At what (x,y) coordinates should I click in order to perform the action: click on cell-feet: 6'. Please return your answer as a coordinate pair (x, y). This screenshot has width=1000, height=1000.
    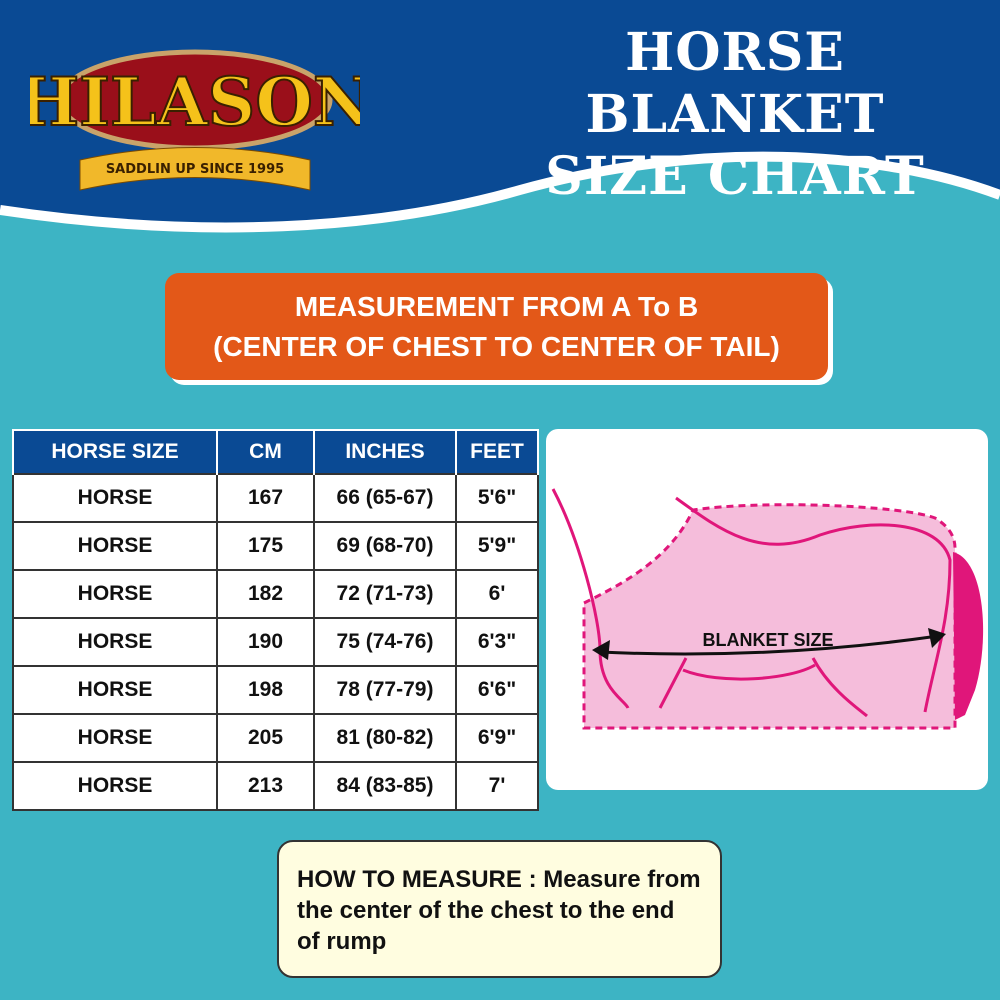
    Looking at the image, I should click on (497, 594).